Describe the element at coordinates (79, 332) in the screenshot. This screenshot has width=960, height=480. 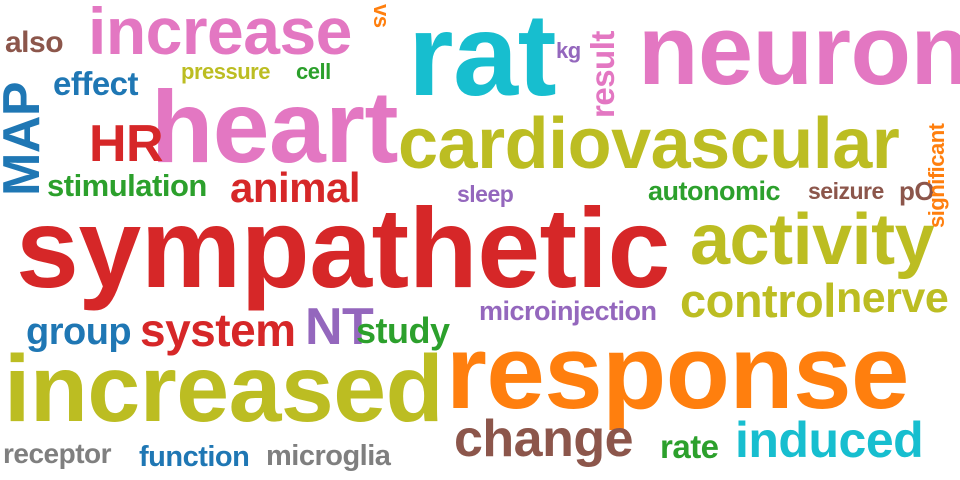
I see `word-group: group` at that location.